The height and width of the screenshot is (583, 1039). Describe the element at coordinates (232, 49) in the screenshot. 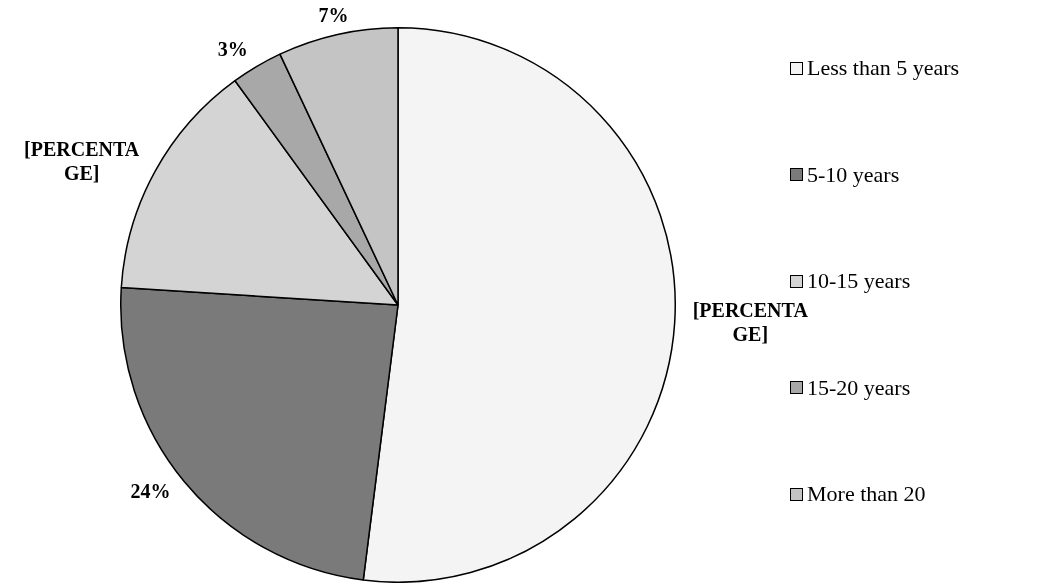

I see `data-label: 3%` at that location.